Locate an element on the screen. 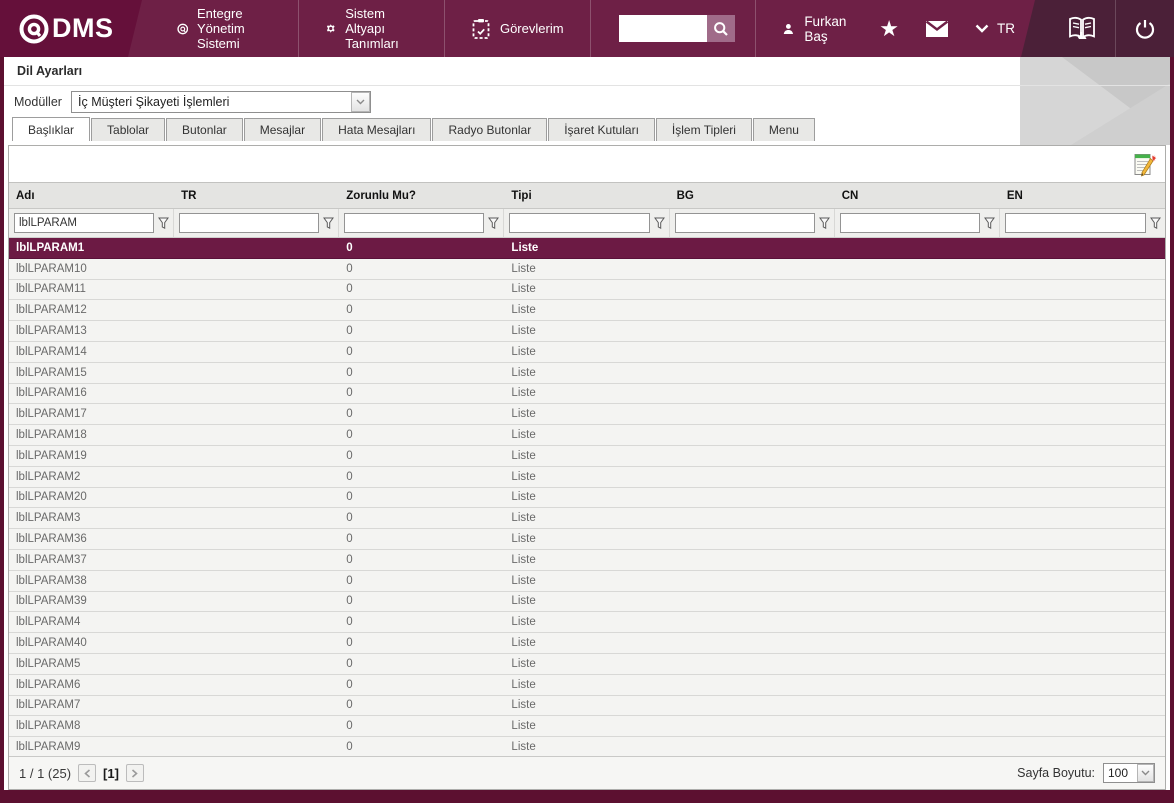 The height and width of the screenshot is (803, 1174). cell-name: lblLPARAM8 is located at coordinates (48, 726).